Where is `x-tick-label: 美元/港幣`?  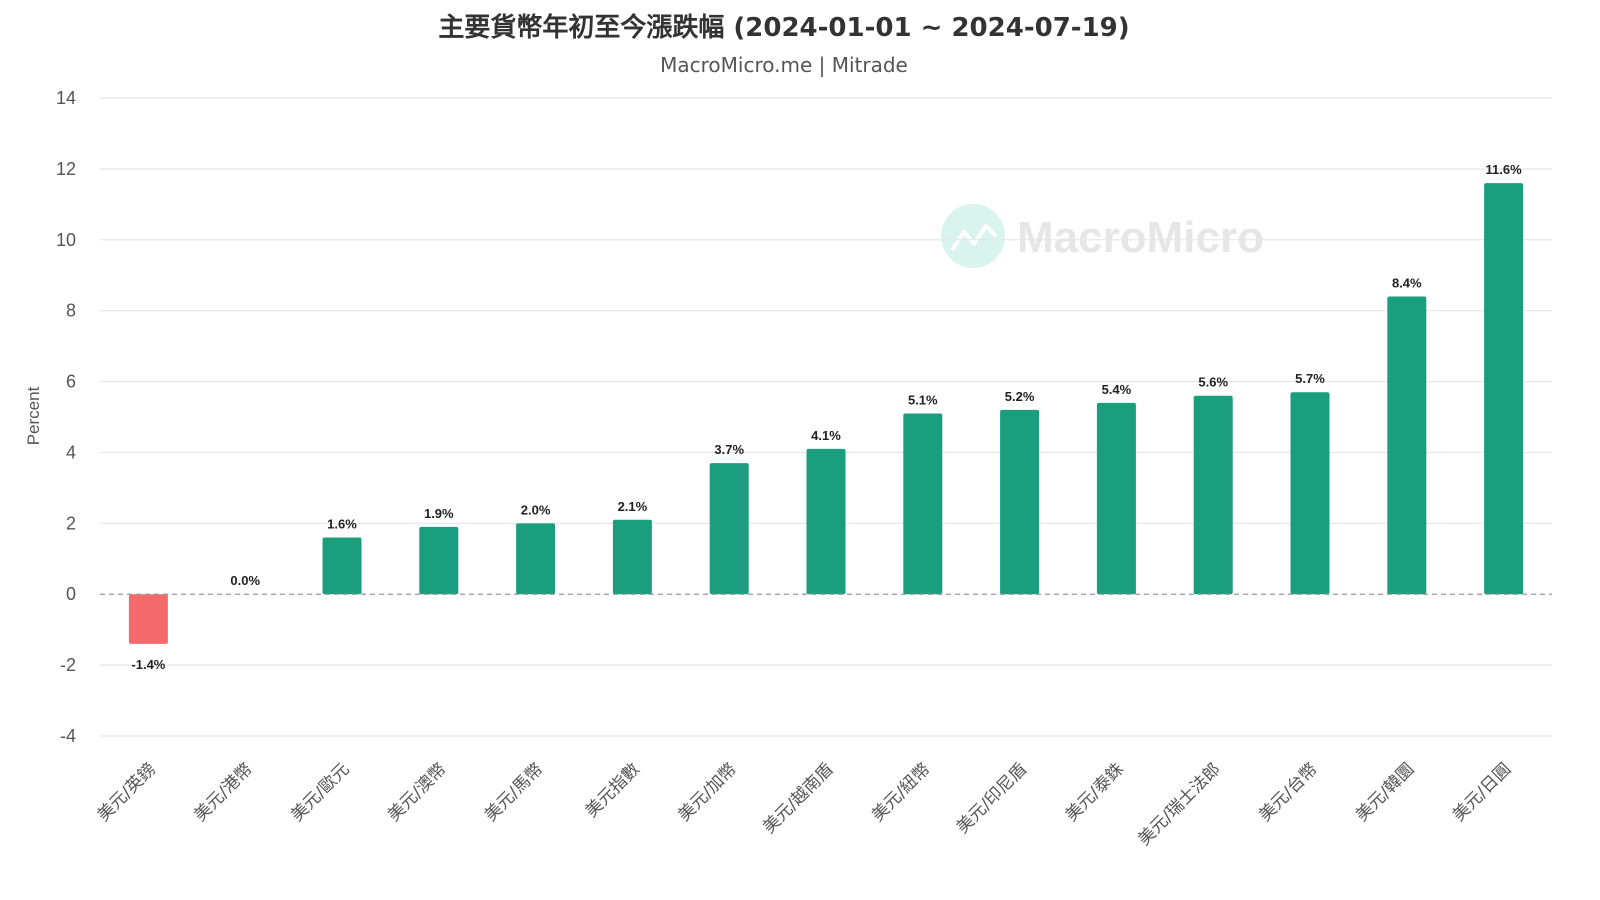 x-tick-label: 美元/港幣 is located at coordinates (223, 792).